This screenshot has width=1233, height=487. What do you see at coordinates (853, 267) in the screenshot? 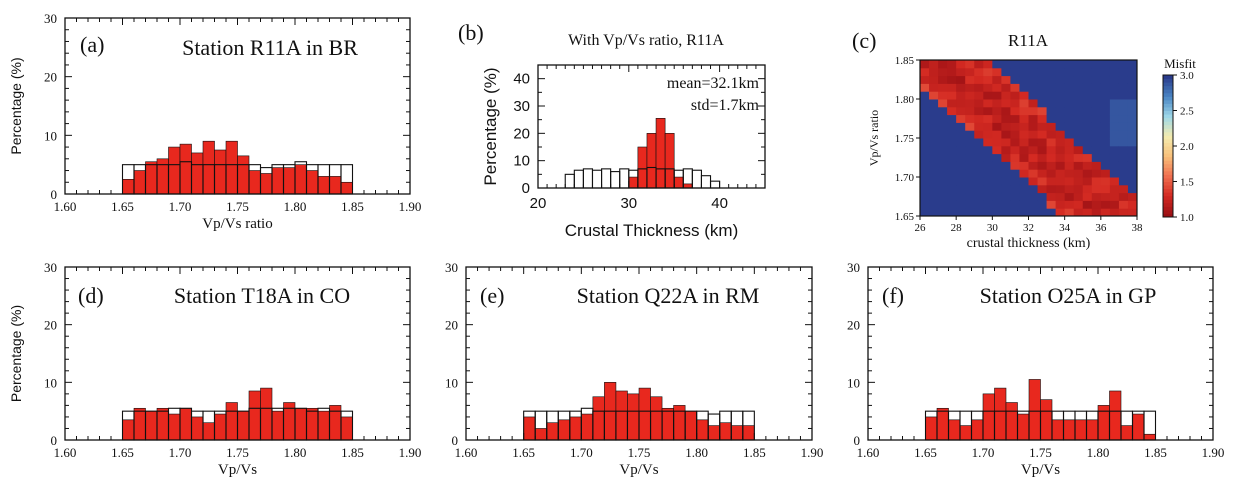
I see `y-tick-label: 30` at bounding box center [853, 267].